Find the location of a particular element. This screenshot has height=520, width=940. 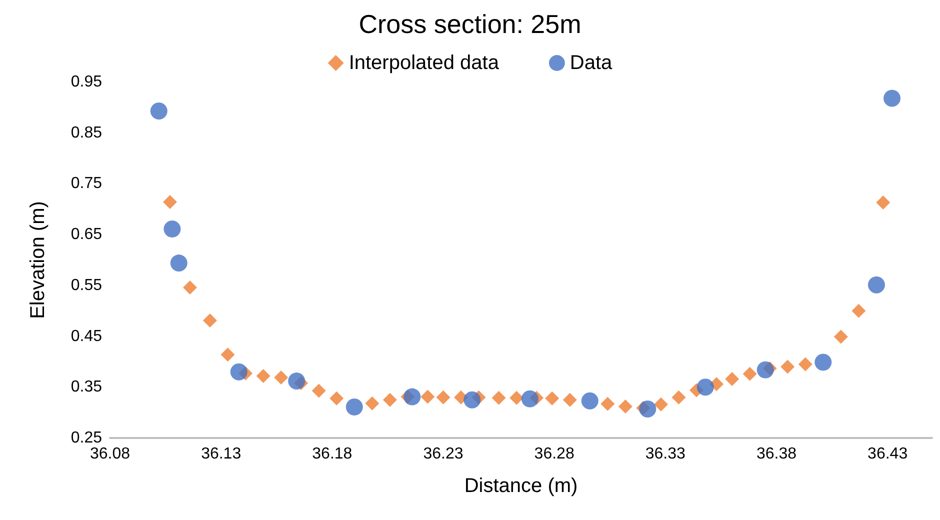

x-tick-label: 36.28 is located at coordinates (554, 454).